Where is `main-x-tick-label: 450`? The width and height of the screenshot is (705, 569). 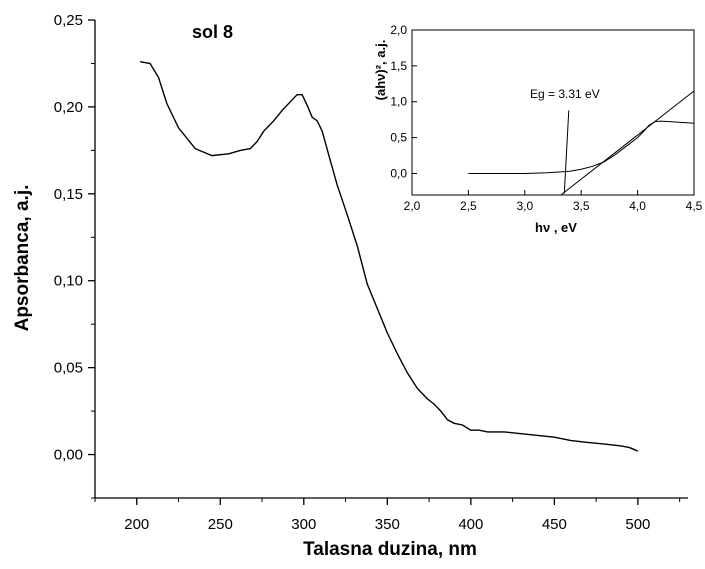 main-x-tick-label: 450 is located at coordinates (554, 524).